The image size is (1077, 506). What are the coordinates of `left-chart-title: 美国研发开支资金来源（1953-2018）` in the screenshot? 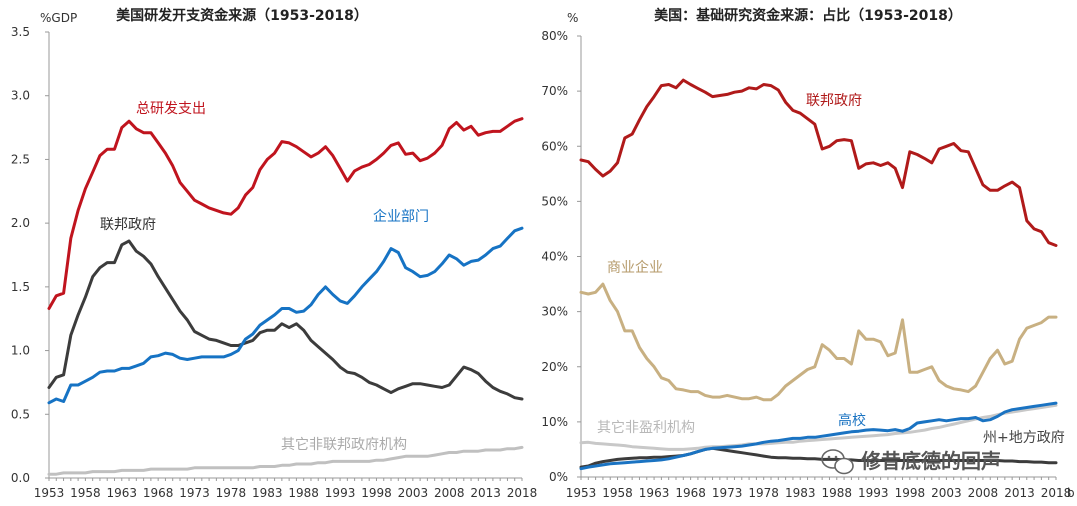 It's located at (242, 15).